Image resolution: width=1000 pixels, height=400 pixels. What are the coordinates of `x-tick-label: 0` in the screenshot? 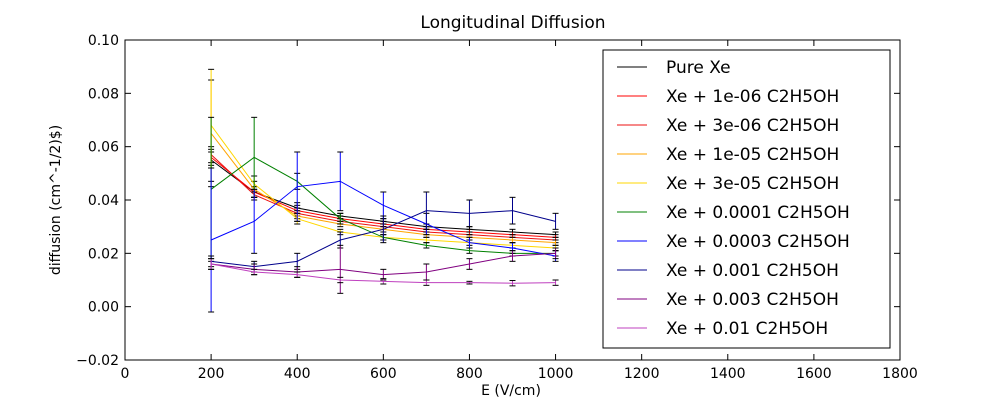 It's located at (125, 374).